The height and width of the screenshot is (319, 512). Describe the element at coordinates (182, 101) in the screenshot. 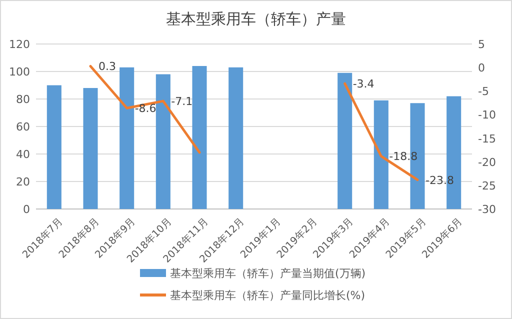

I see `data-label: -7.1` at that location.